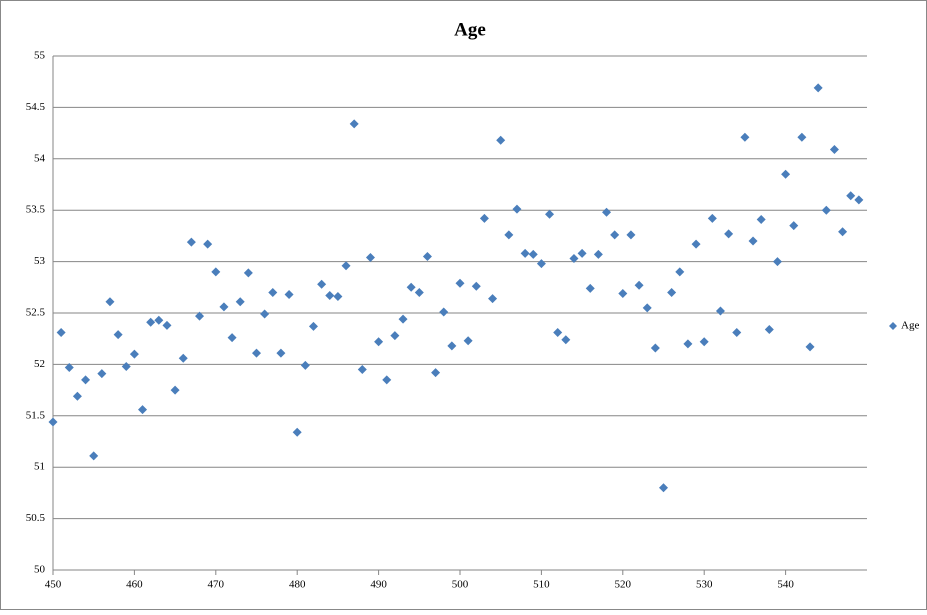 This screenshot has width=927, height=615. What do you see at coordinates (39, 364) in the screenshot?
I see `y-tick-label: 52` at bounding box center [39, 364].